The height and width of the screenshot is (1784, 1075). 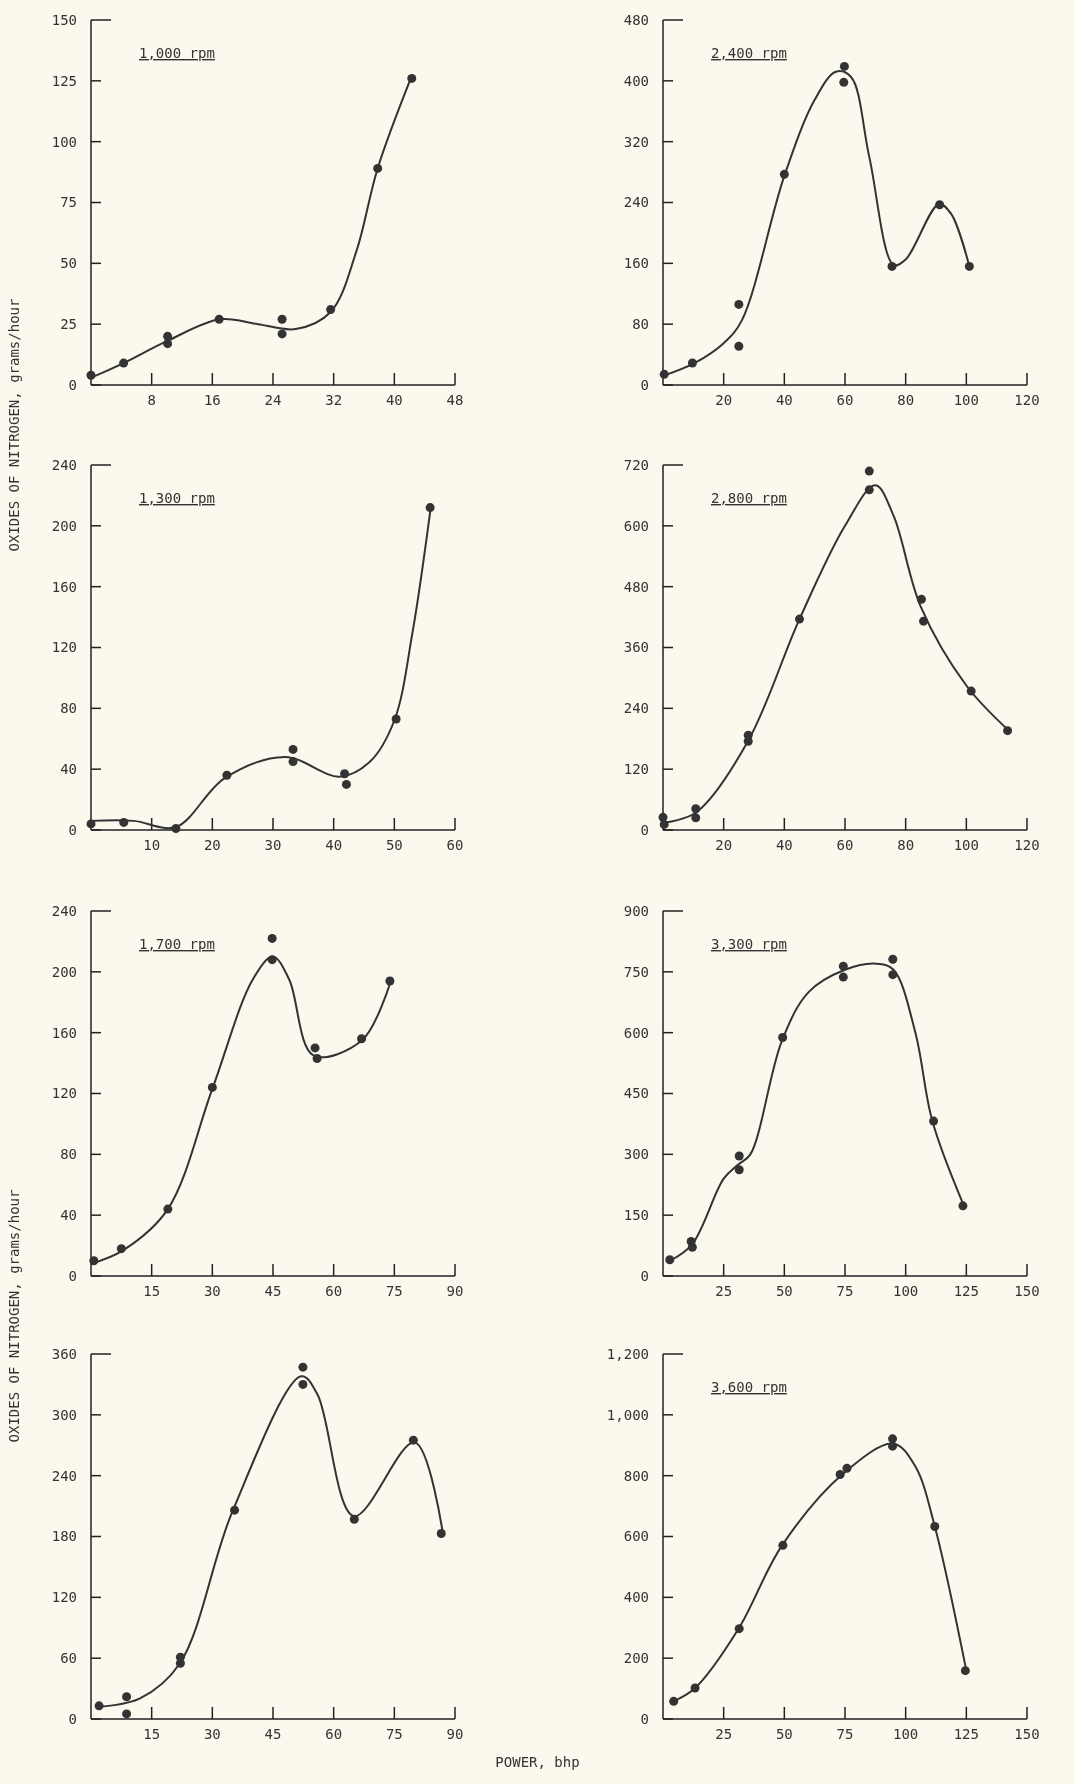 What do you see at coordinates (749, 498) in the screenshot?
I see `text: 2,800 rpm` at bounding box center [749, 498].